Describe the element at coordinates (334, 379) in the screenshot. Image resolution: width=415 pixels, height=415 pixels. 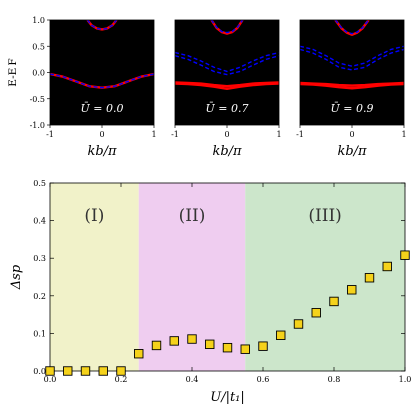
I see `x-tick-label: 0.8` at that location.